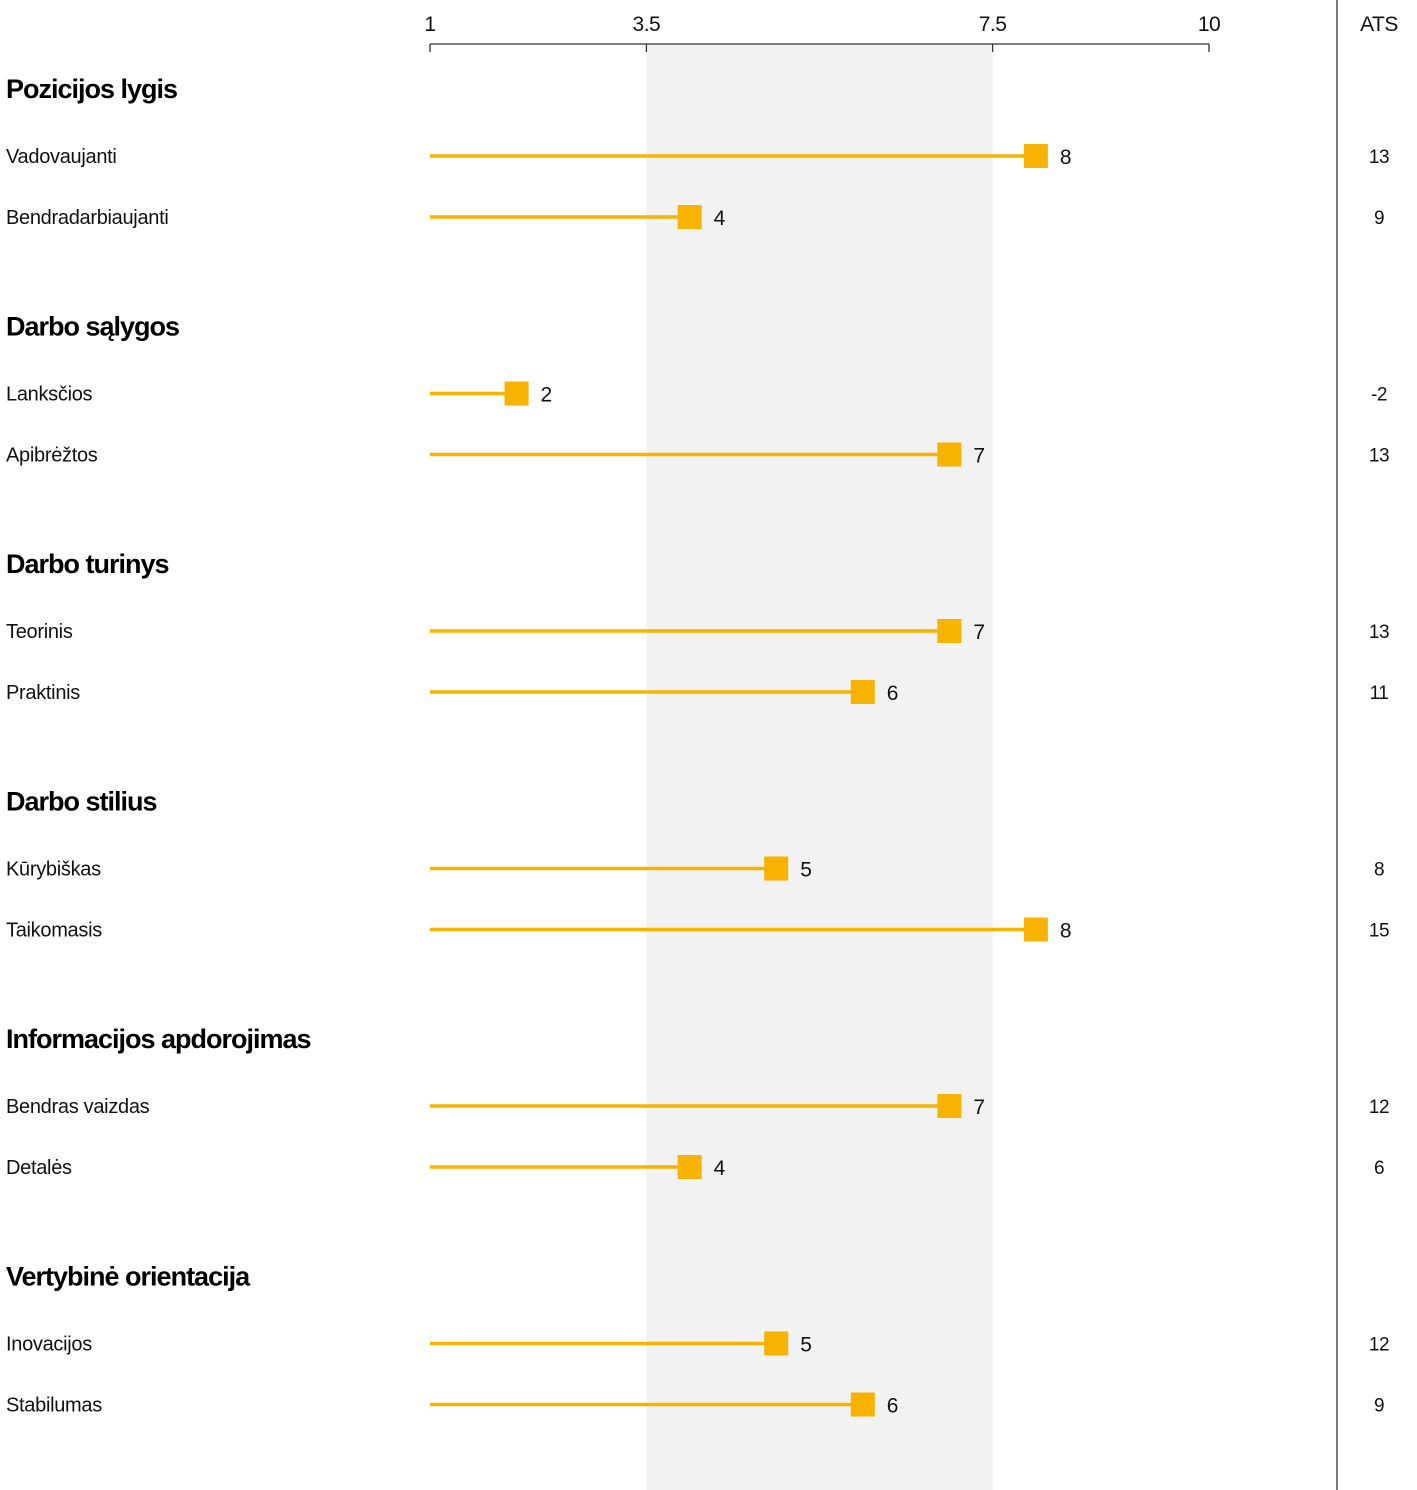  Describe the element at coordinates (54, 931) in the screenshot. I see `row-label: Taikomasis` at that location.